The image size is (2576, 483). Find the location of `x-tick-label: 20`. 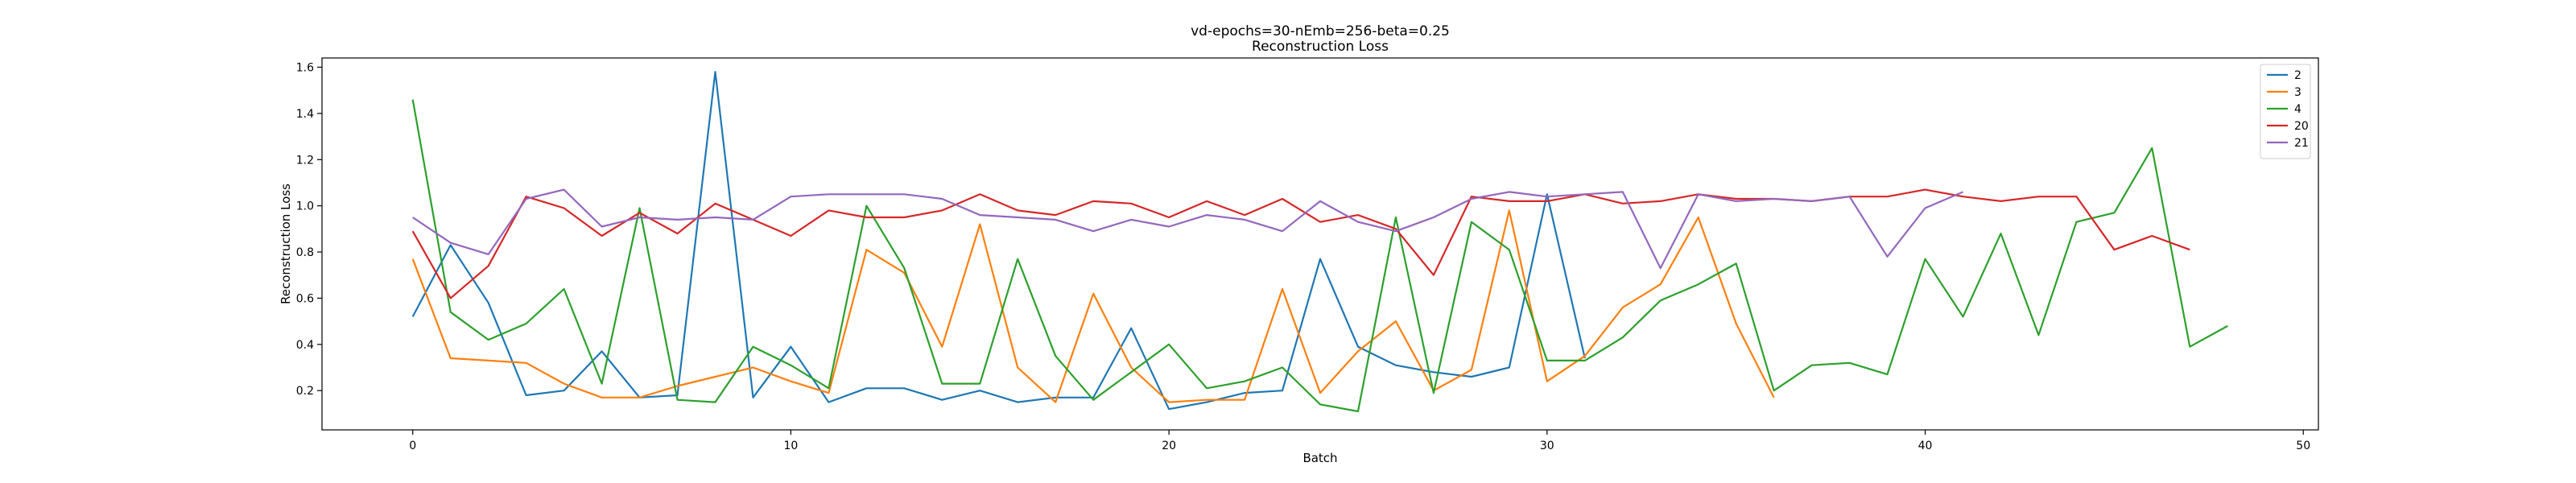

x-tick-label: 20 is located at coordinates (1169, 446).